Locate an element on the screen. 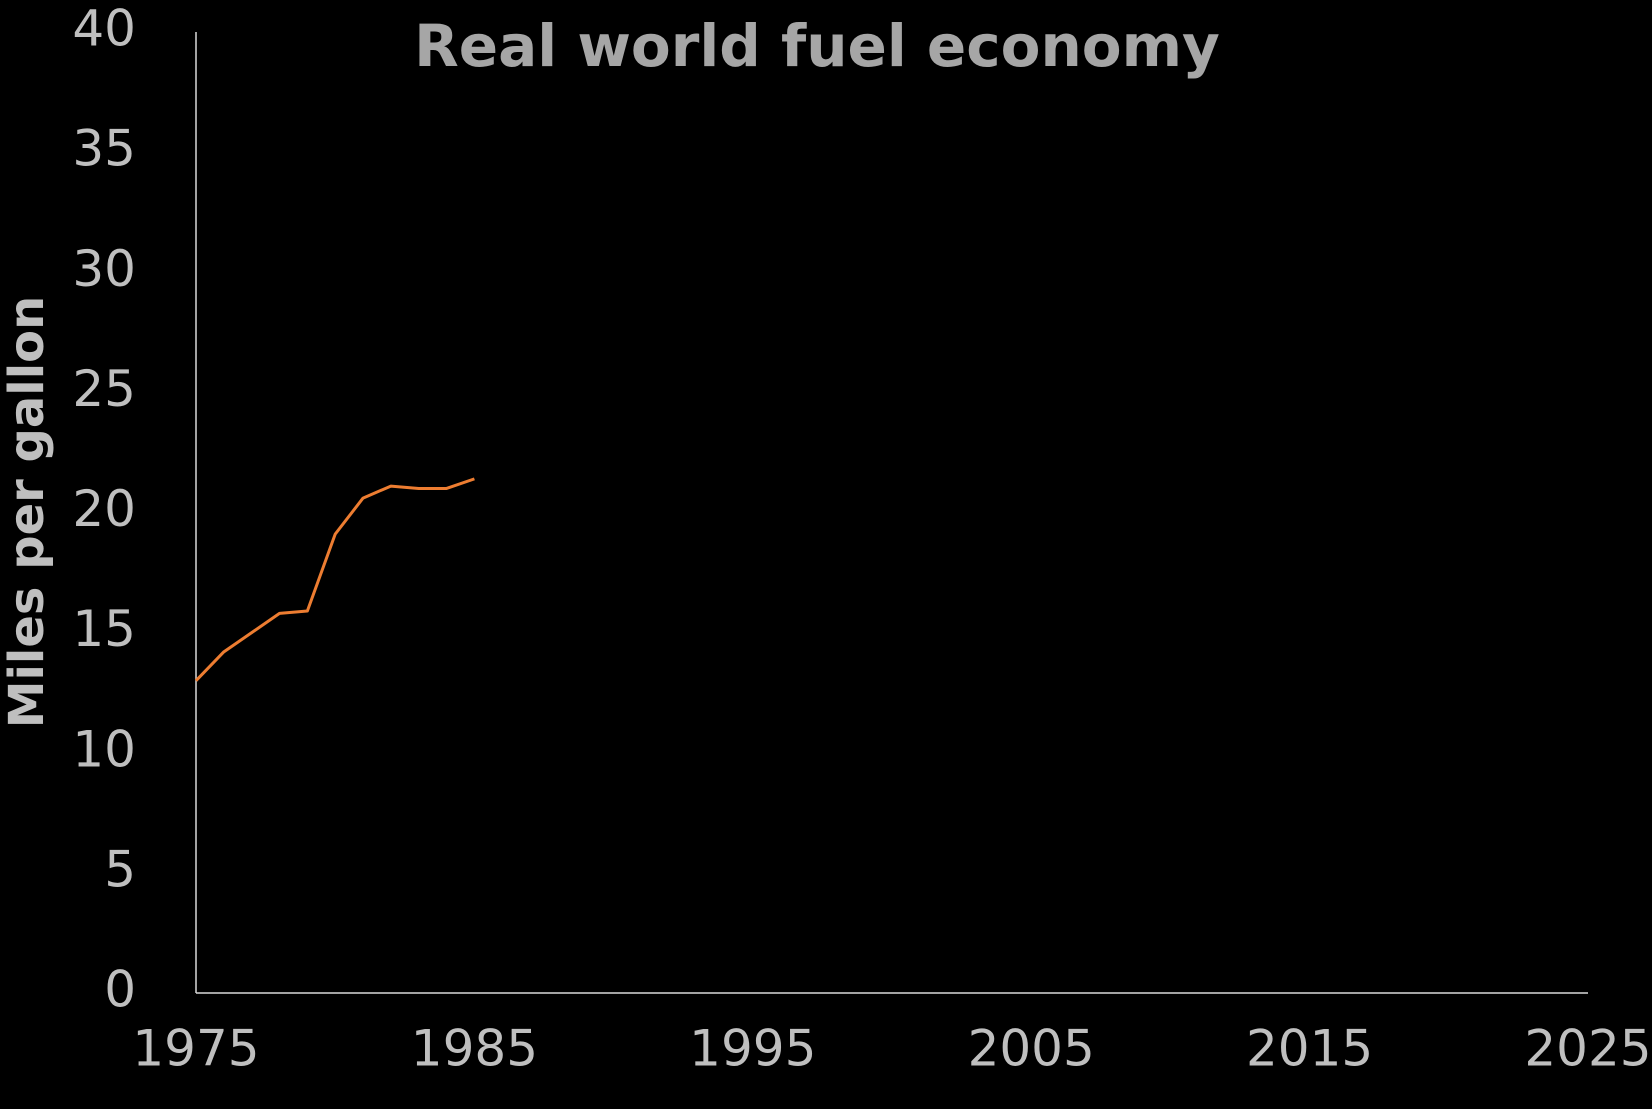  x-tick-label: 2025 is located at coordinates (1587, 1049).